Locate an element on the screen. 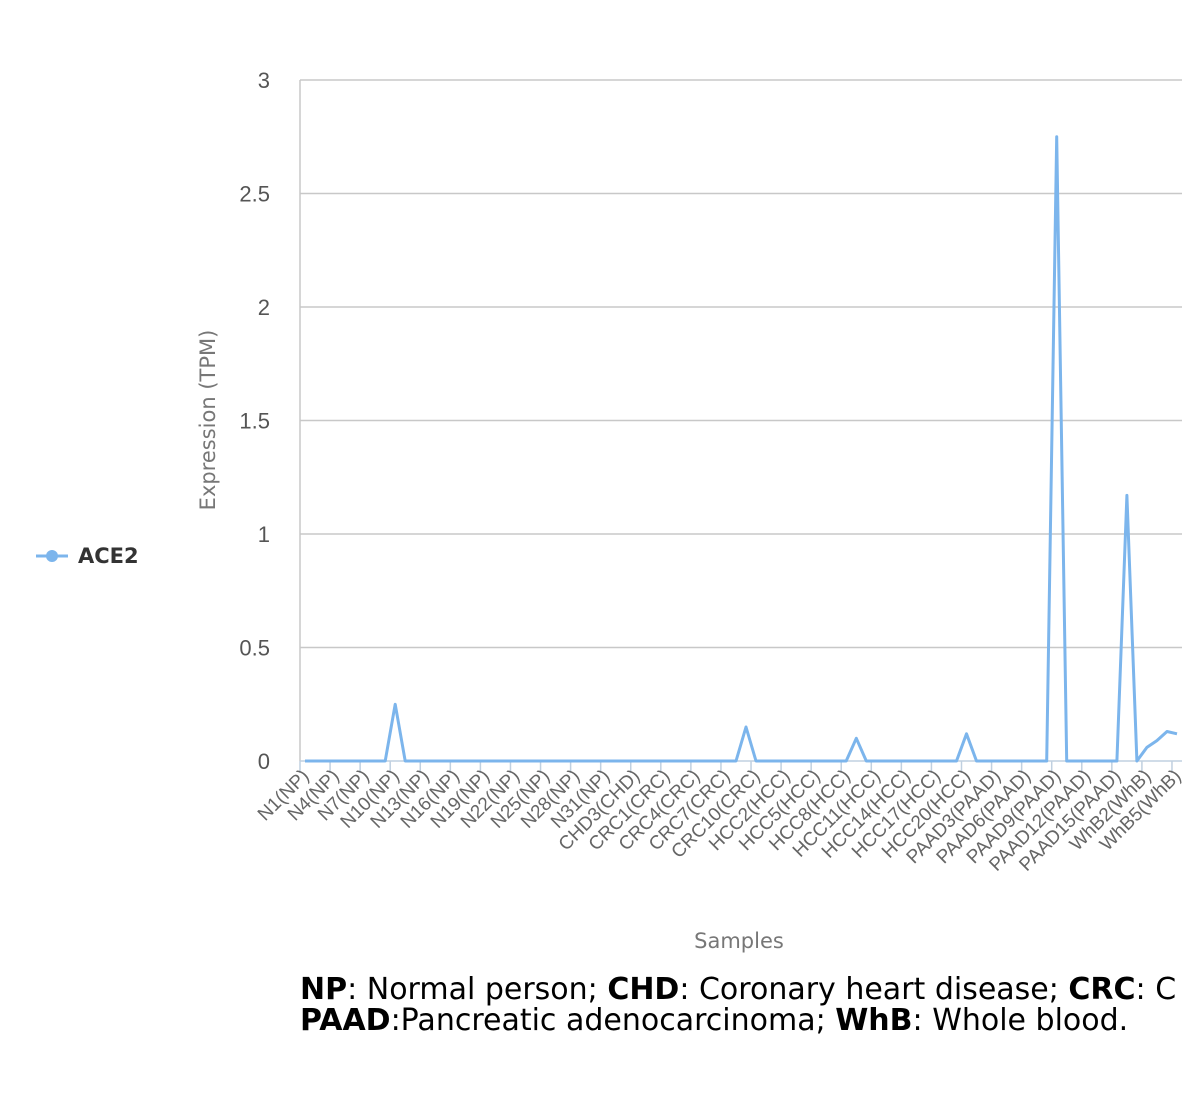 This screenshot has width=1200, height=1100. x-axis-title: Samples is located at coordinates (739, 941).